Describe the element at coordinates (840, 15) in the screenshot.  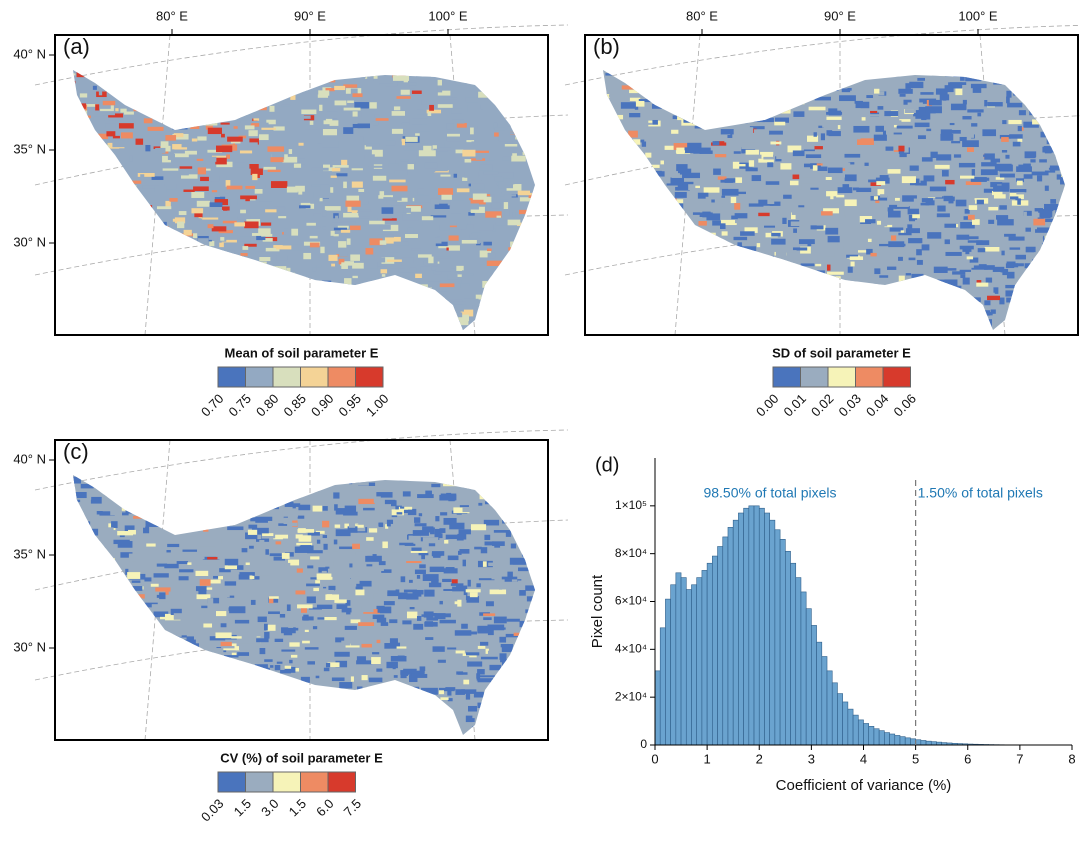
I see `lon-label: 90° E` at that location.